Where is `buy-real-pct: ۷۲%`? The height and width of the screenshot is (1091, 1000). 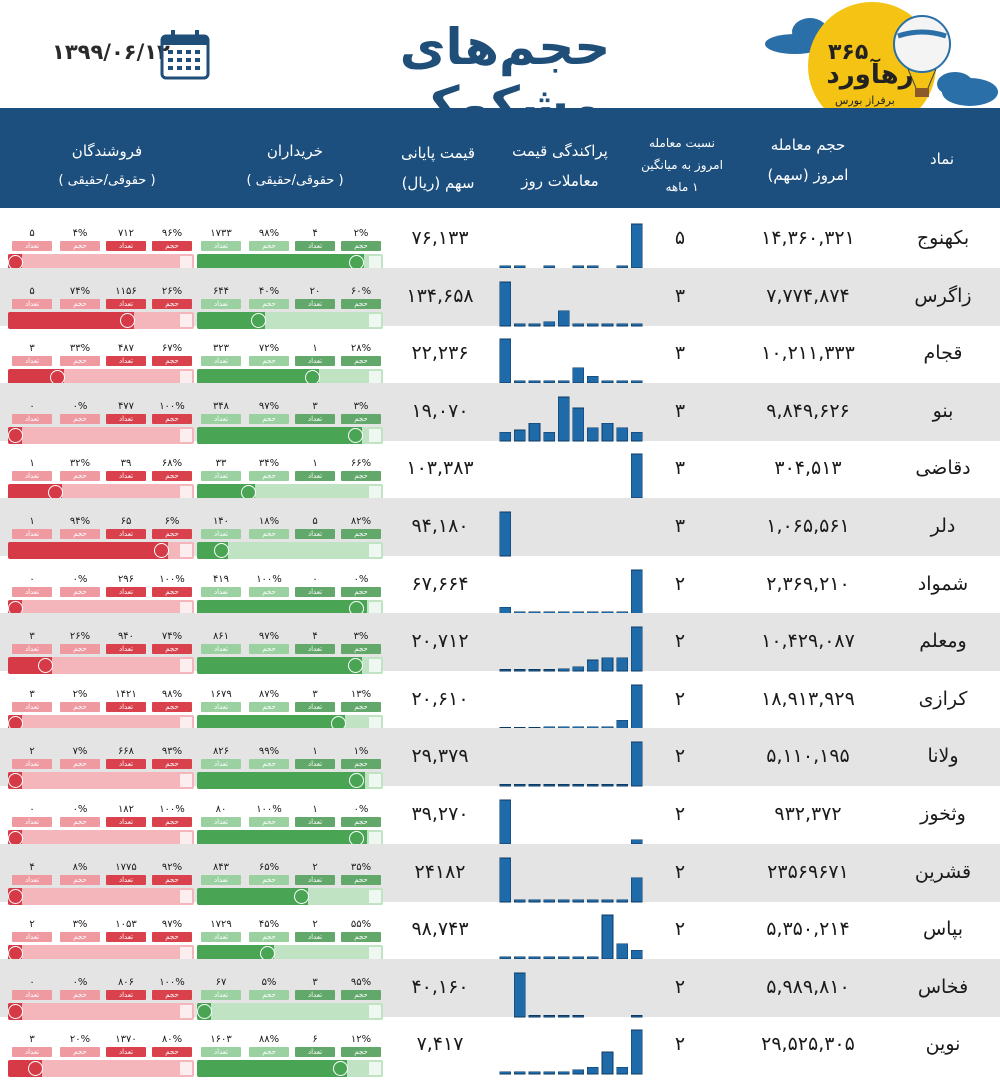 buy-real-pct: ۷۲% is located at coordinates (269, 349).